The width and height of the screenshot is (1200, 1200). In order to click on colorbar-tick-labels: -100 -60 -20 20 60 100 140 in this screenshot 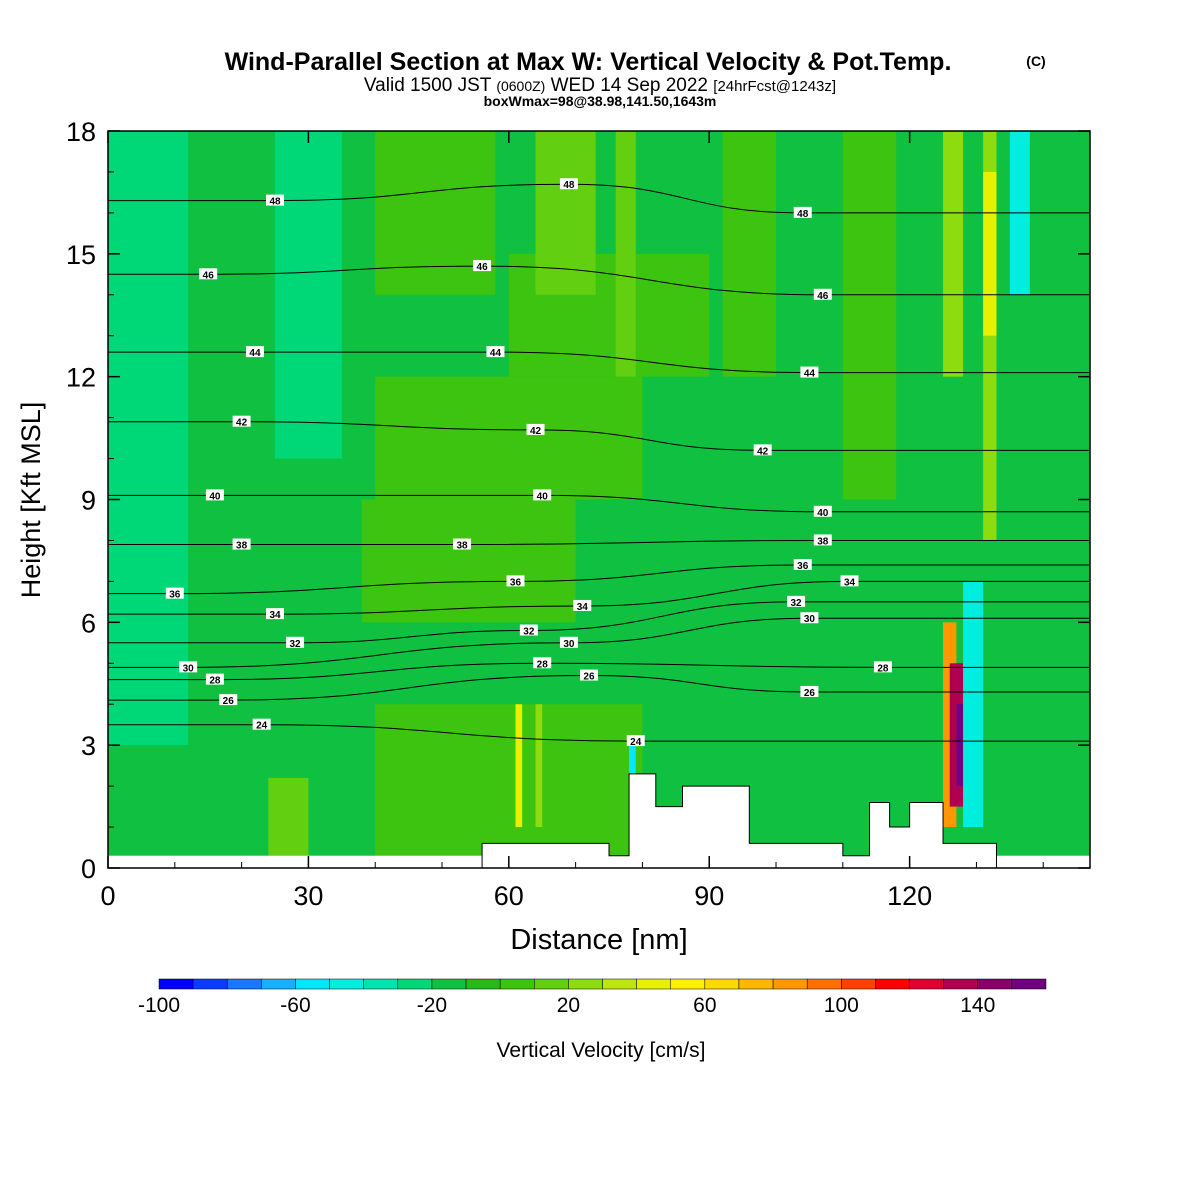, I will do `click(566, 1005)`.